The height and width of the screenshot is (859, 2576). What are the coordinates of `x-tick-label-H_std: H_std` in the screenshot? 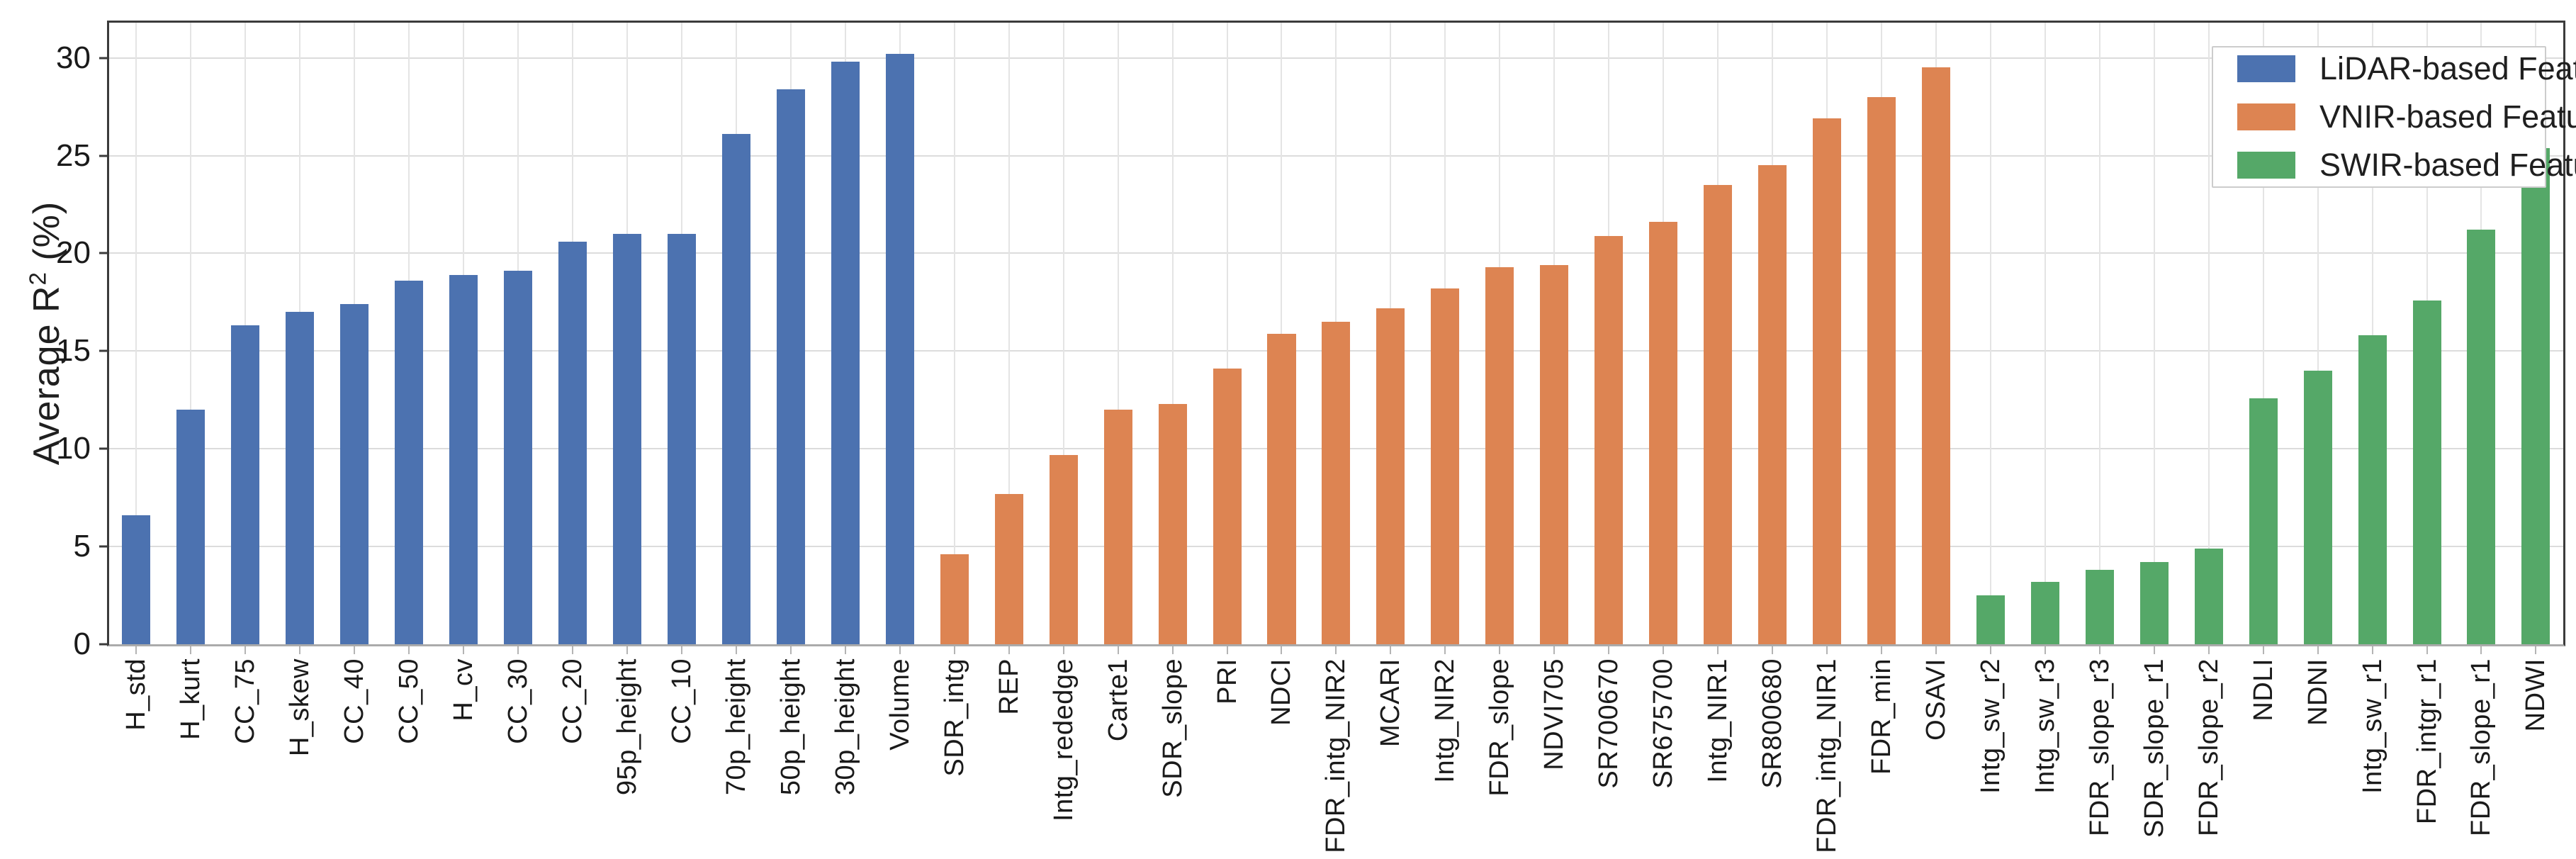 It's located at (136, 694).